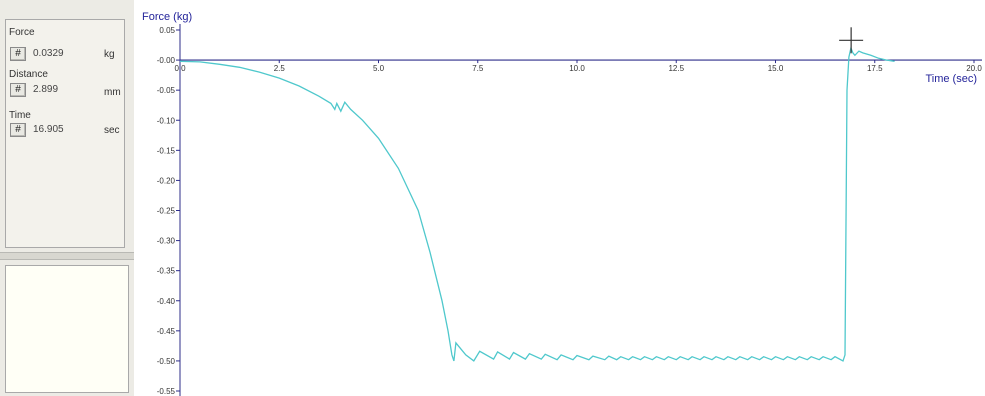 Image resolution: width=985 pixels, height=396 pixels. I want to click on force-hash-button: #, so click(18, 54).